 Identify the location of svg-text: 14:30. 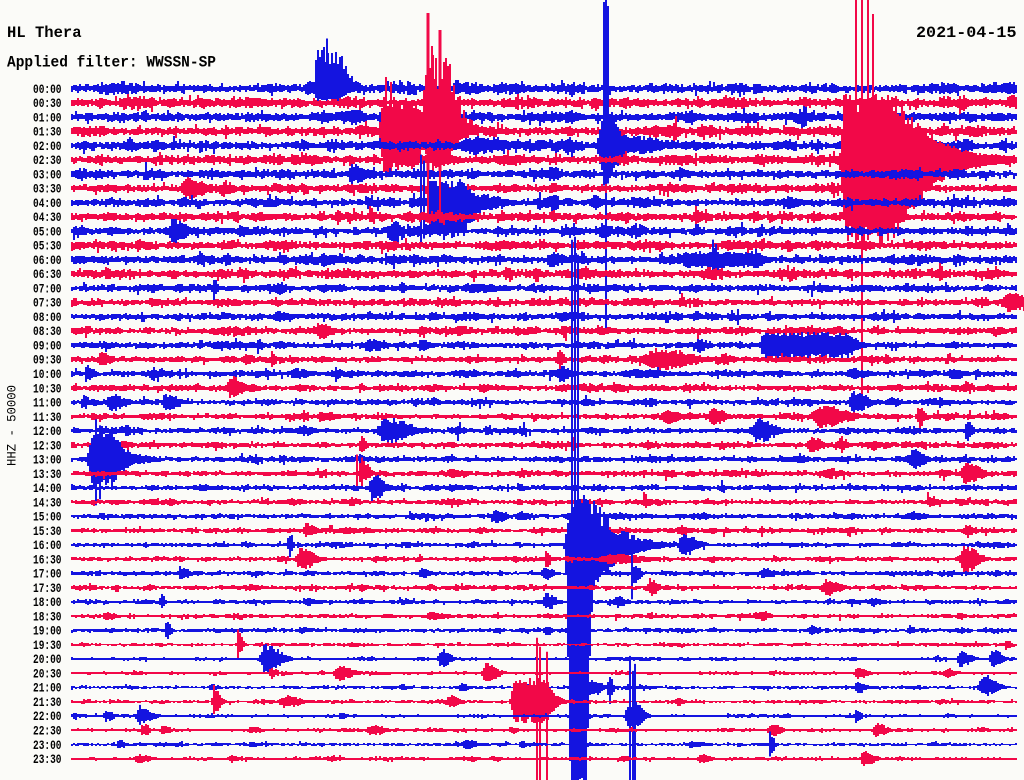
(47, 502).